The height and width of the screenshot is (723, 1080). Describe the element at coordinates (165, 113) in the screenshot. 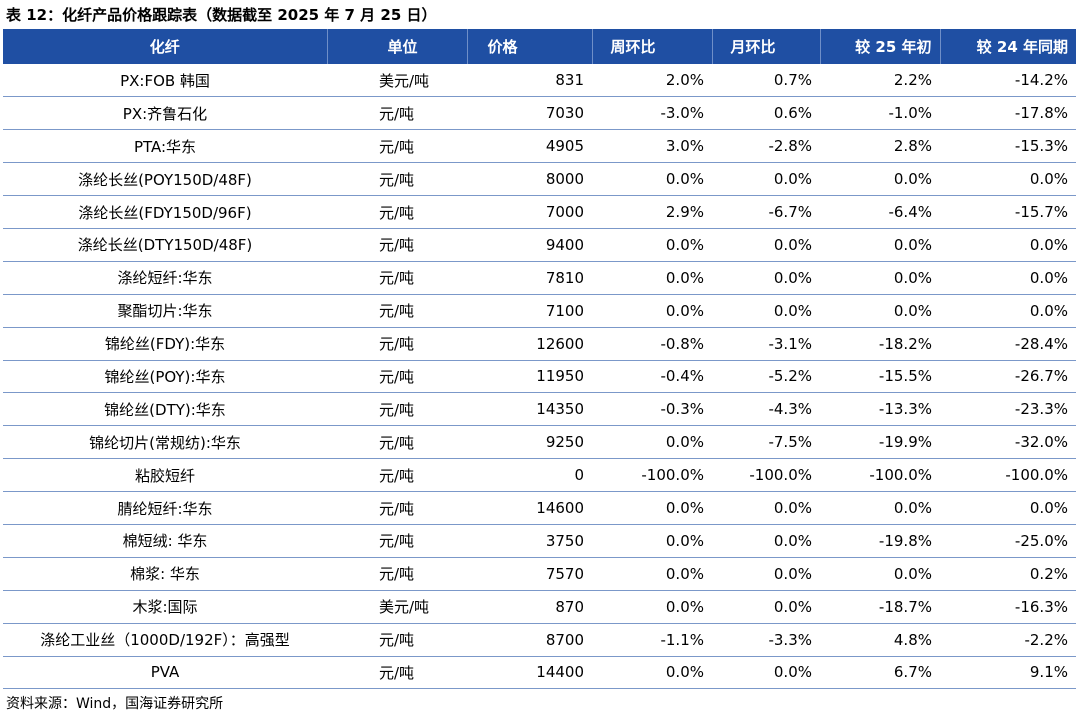

I see `cell-name: PX:齐鲁石化` at that location.